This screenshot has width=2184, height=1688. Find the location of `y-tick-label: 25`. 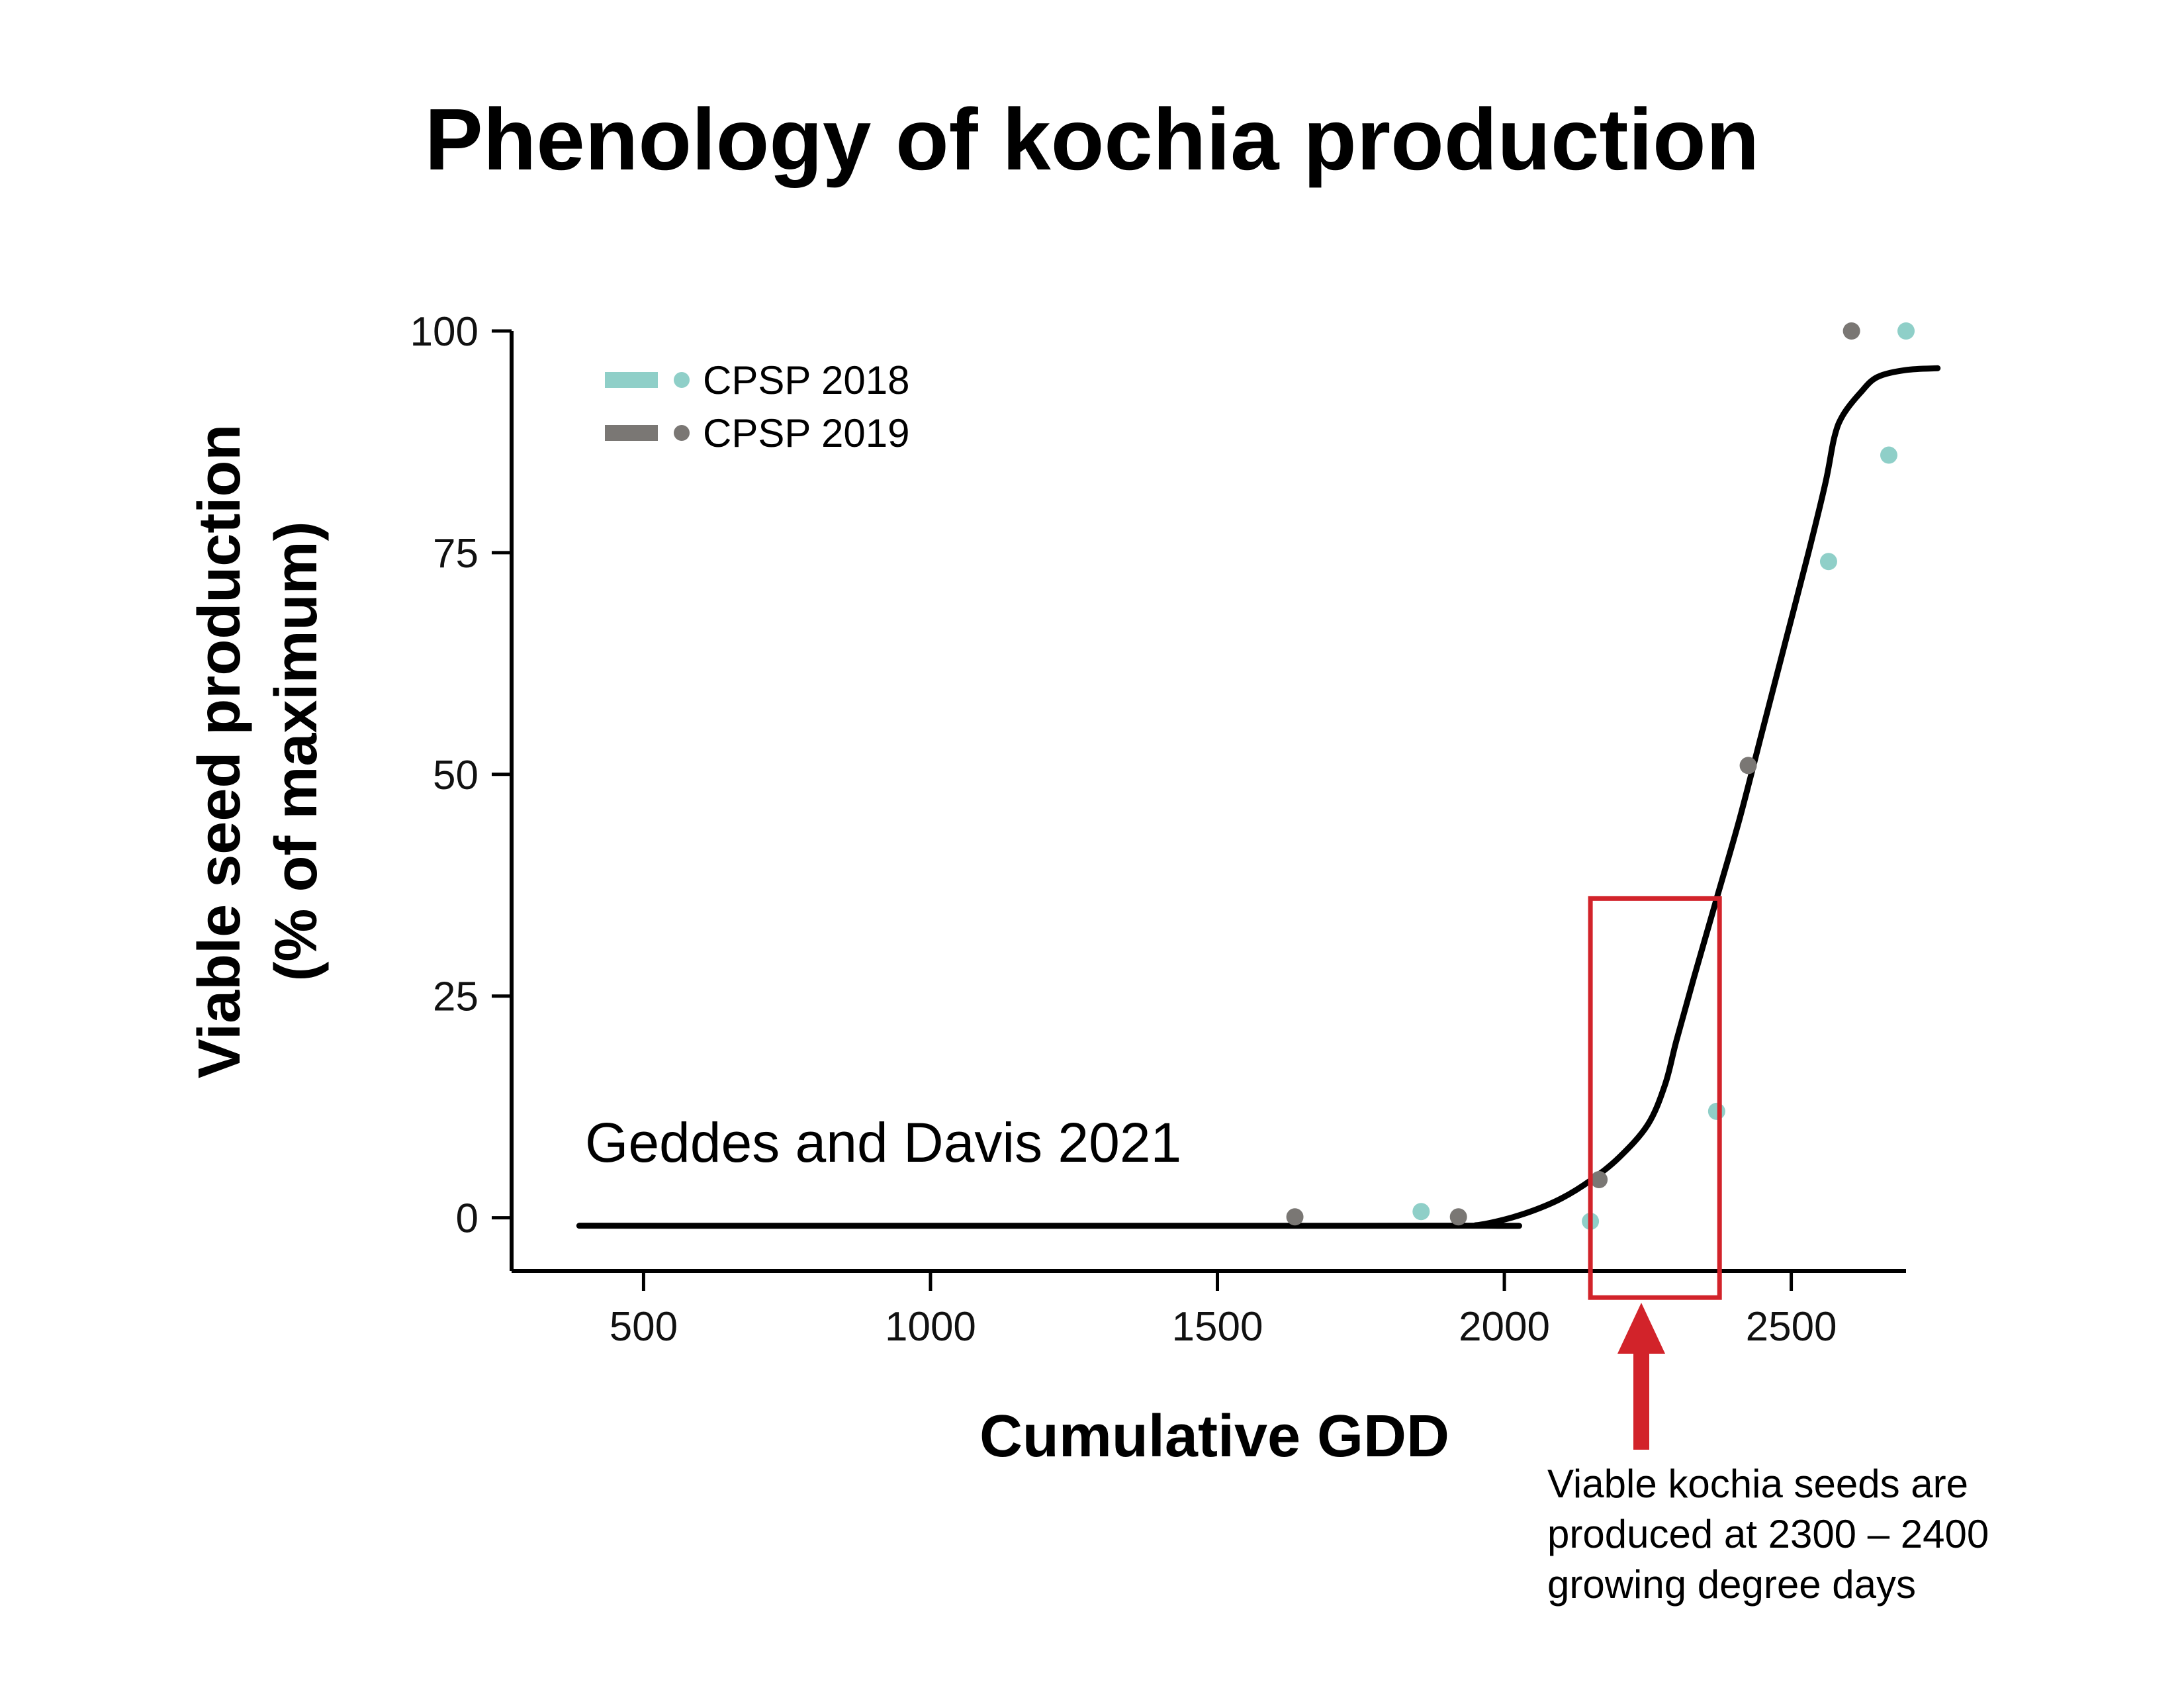

y-tick-label: 25 is located at coordinates (456, 997).